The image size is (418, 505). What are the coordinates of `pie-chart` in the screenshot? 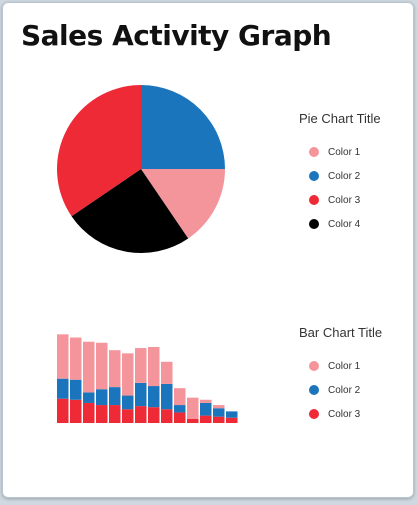 It's located at (141, 169).